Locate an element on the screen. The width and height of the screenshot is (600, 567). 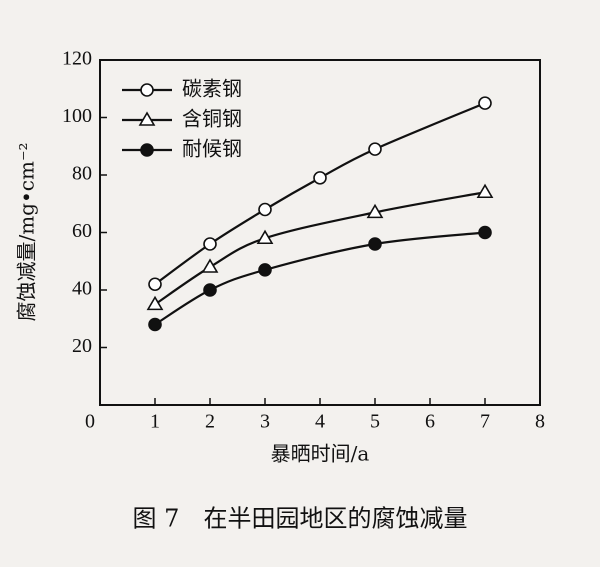
y-tick-label: 40 is located at coordinates (82, 289).